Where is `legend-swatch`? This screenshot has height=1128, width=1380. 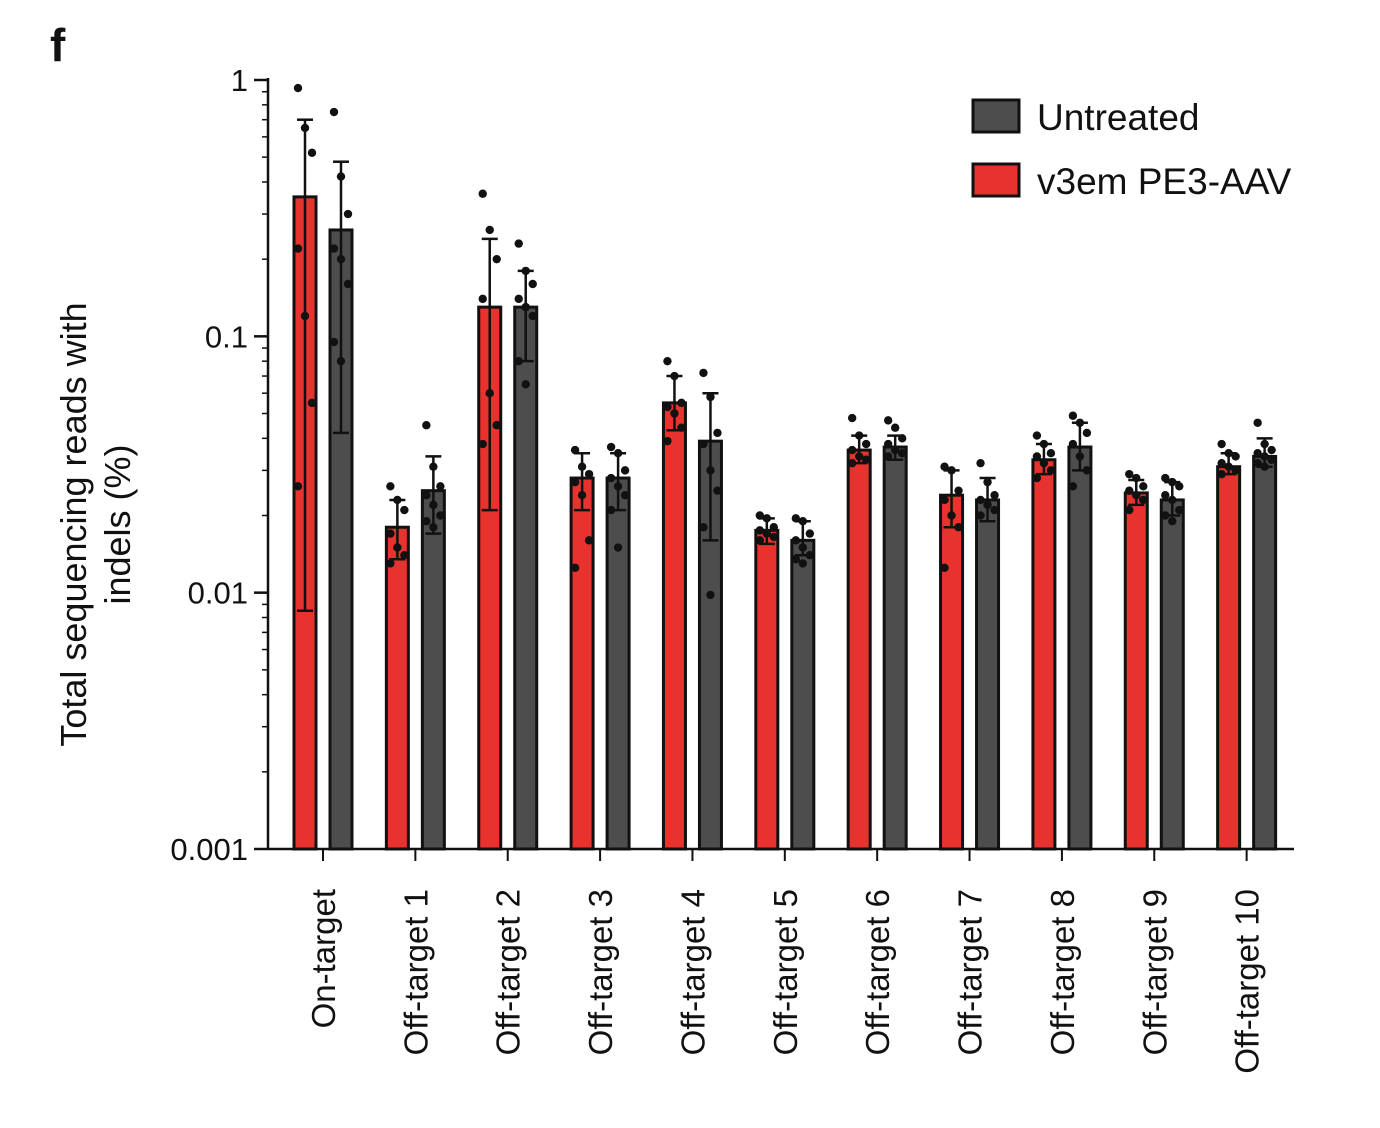 legend-swatch is located at coordinates (996, 116).